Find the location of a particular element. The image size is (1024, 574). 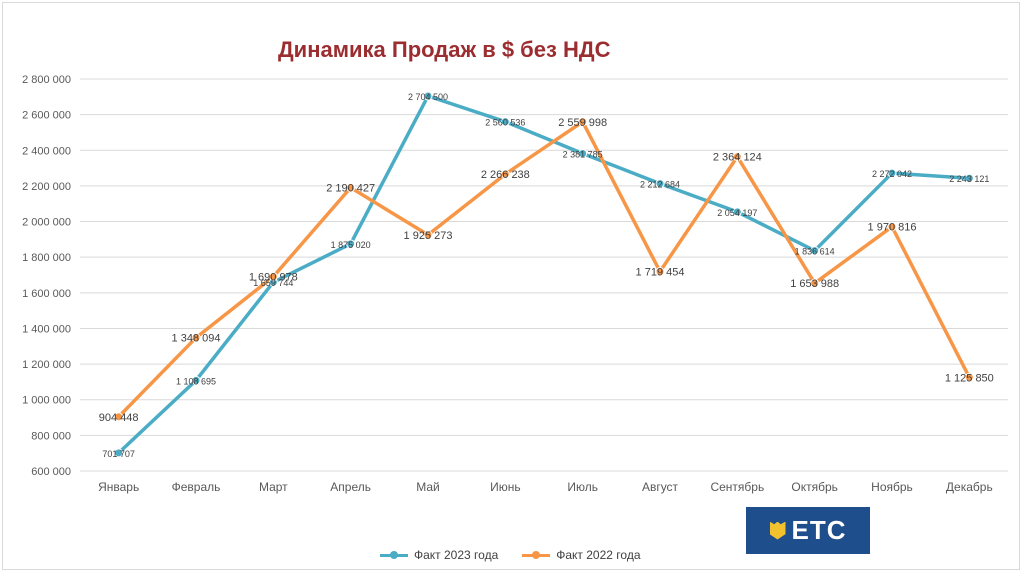

data-label-0: 2 212 684 is located at coordinates (660, 185).